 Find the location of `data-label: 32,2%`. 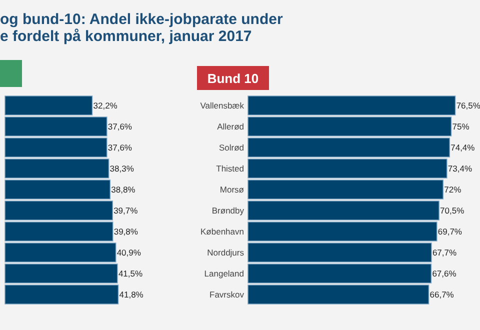

data-label: 32,2% is located at coordinates (105, 105).